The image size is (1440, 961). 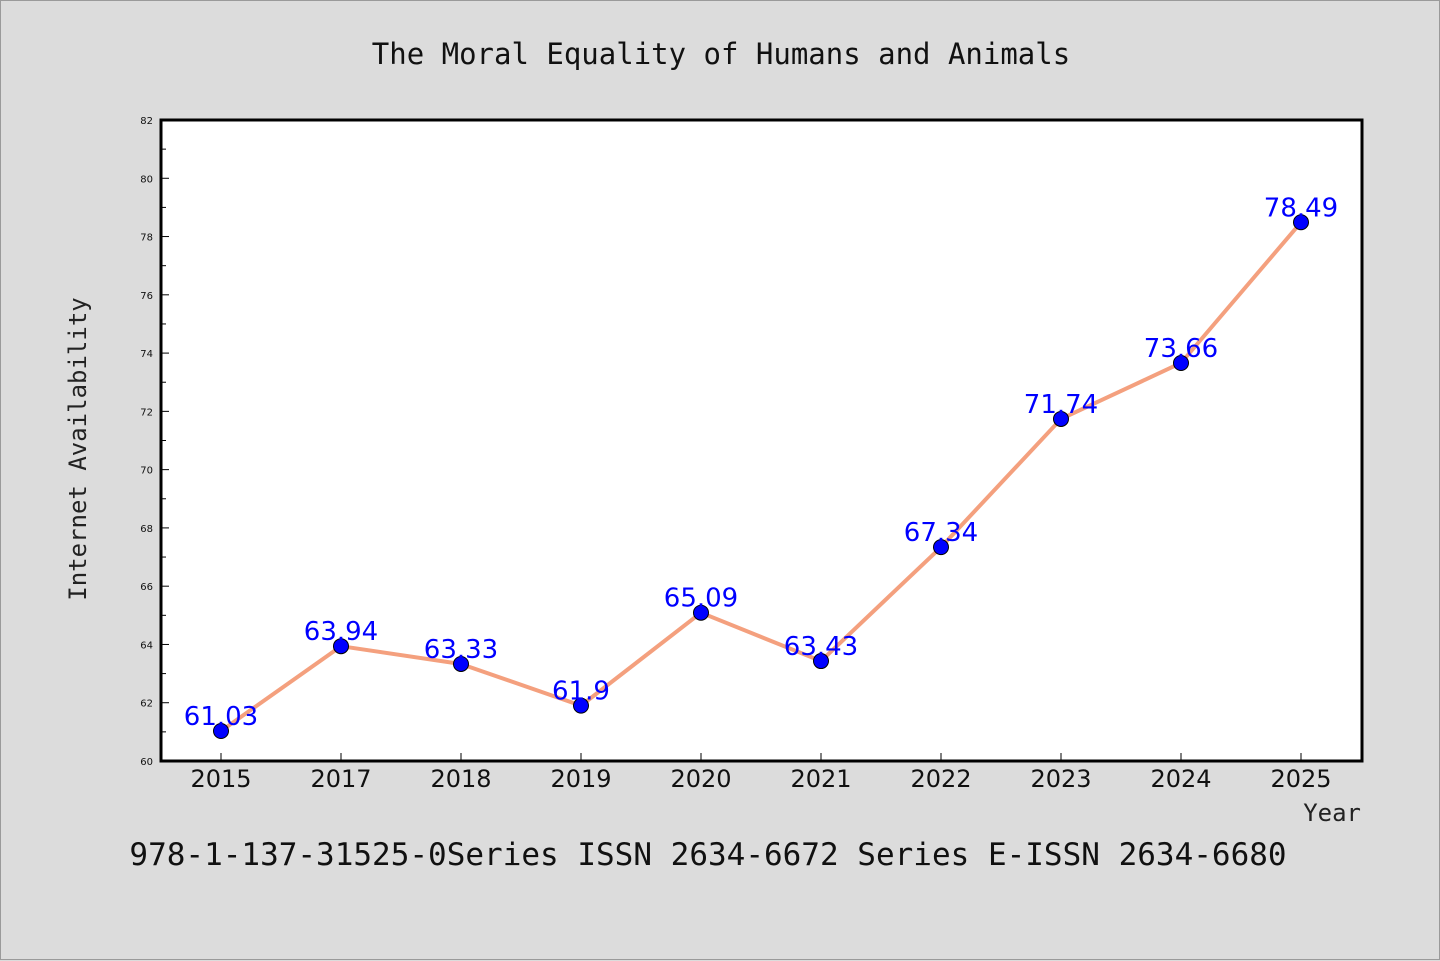 I want to click on data-label: 63.33, so click(x=461, y=650).